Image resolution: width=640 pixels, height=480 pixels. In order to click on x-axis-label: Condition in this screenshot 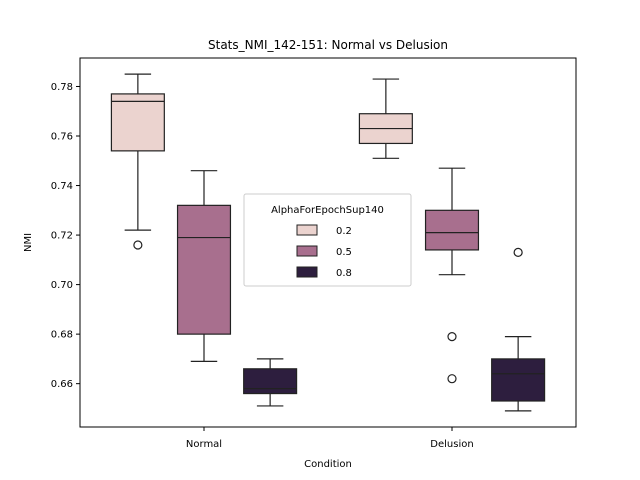, I will do `click(328, 464)`.